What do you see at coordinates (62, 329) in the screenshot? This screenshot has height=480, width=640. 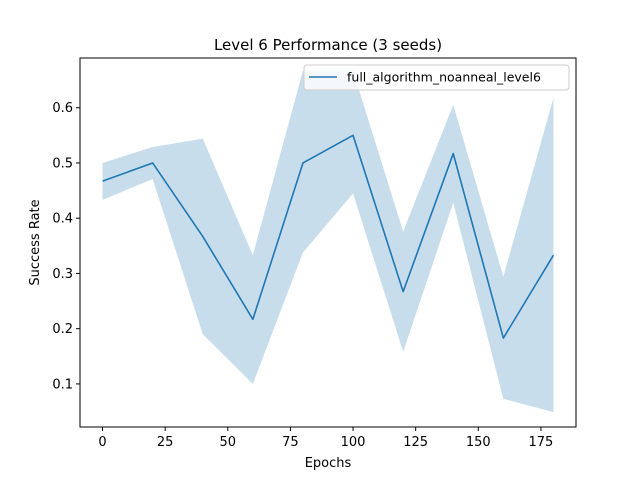 I see `y-tick-label: 0.2` at bounding box center [62, 329].